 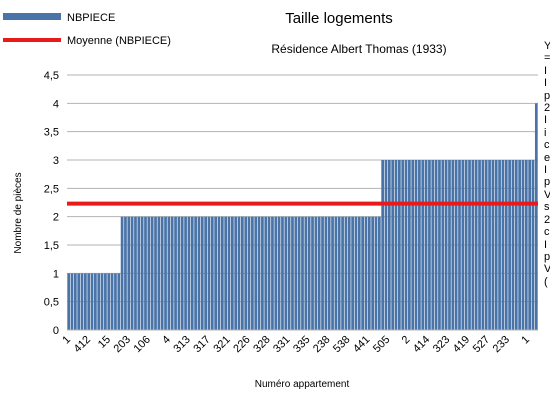 I want to click on y-tick-label: 0,5, so click(x=51, y=303).